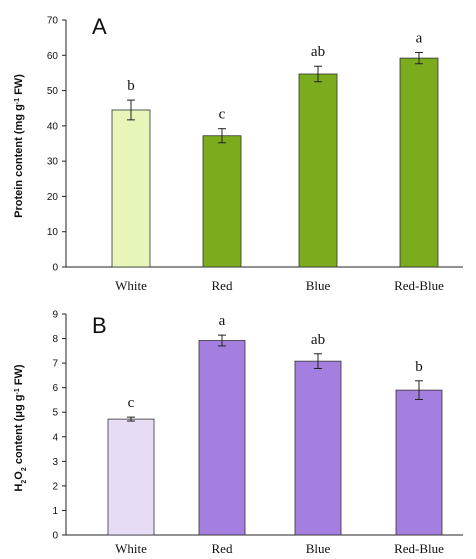  Describe the element at coordinates (53, 21) in the screenshot. I see `y-tick-label: 70` at that location.